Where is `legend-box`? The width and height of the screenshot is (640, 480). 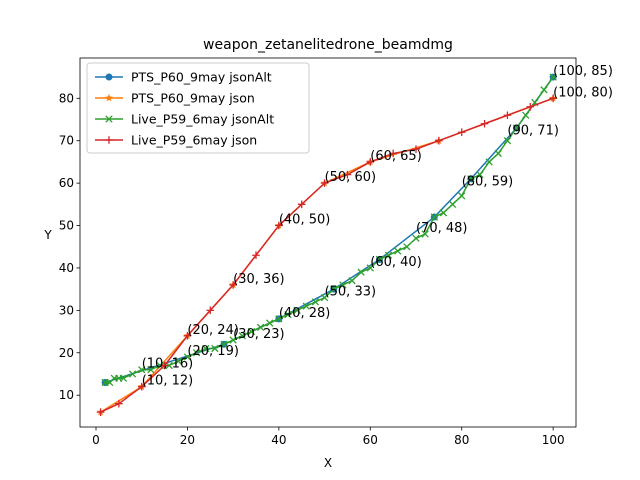
legend-box is located at coordinates (198, 108).